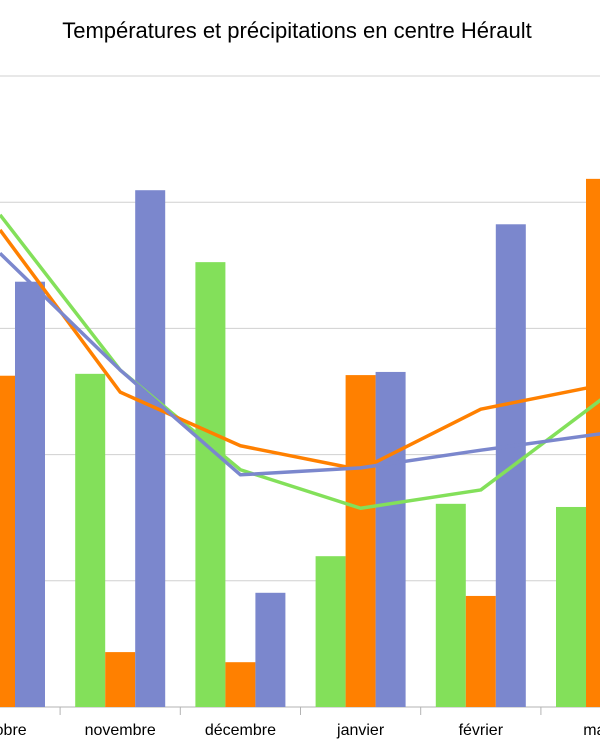 The height and width of the screenshot is (746, 600). Describe the element at coordinates (120, 730) in the screenshot. I see `x-tick-label: novembre` at that location.